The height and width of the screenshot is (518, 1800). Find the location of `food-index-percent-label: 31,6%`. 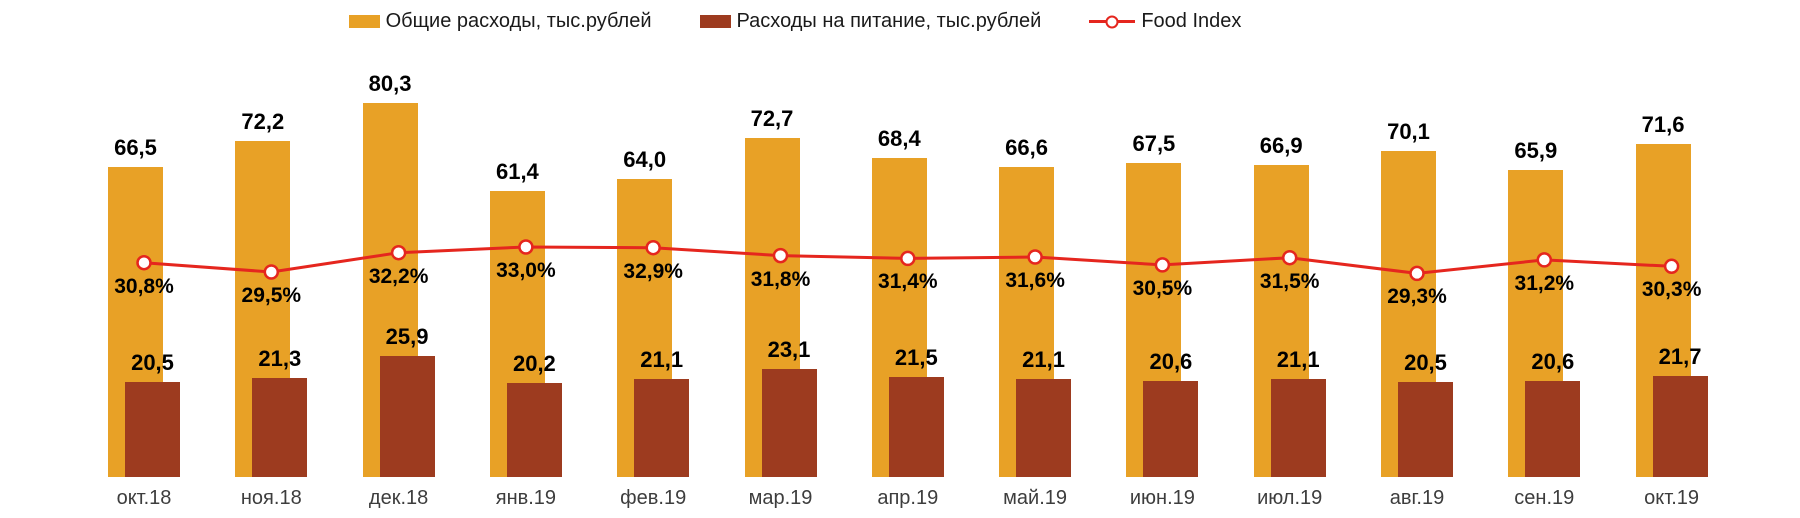

food-index-percent-label: 31,6% is located at coordinates (1035, 280).